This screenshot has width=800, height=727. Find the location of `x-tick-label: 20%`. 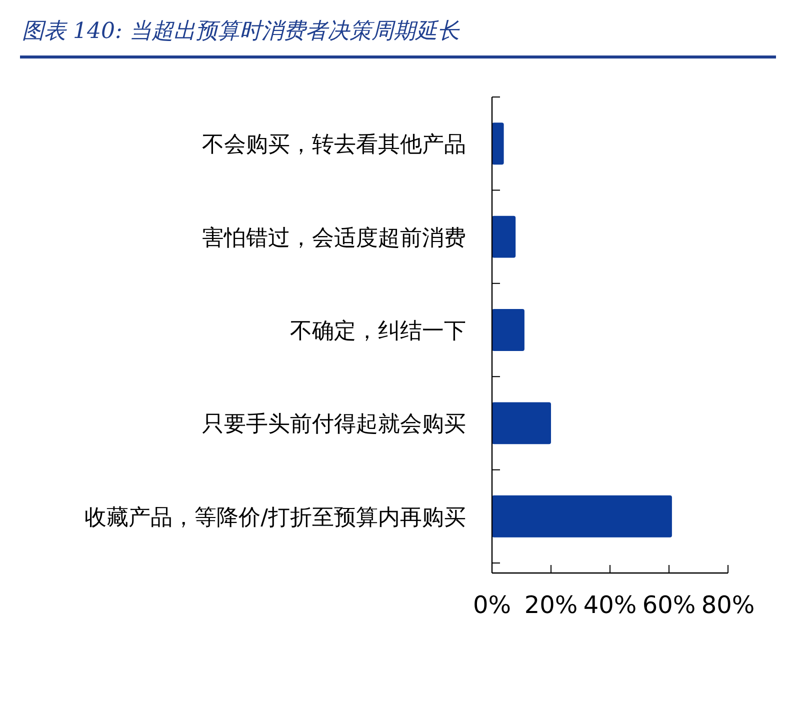

x-tick-label: 20% is located at coordinates (551, 605).